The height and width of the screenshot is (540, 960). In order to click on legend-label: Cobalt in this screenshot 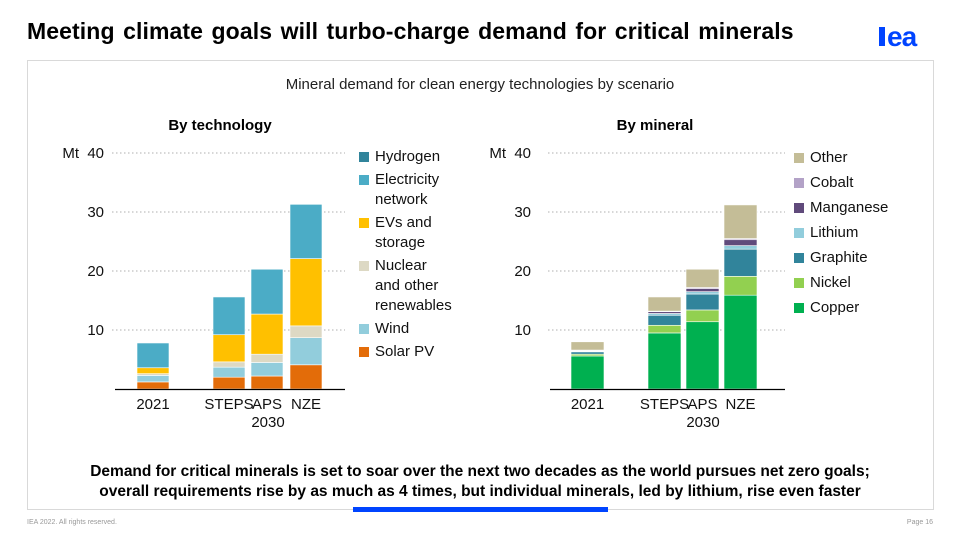, I will do `click(832, 182)`.